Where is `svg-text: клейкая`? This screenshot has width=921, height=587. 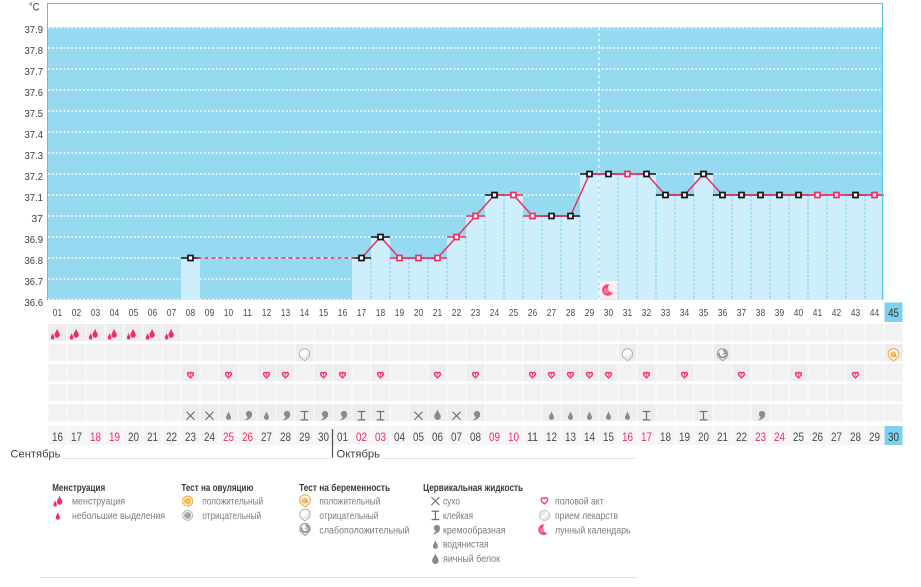 svg-text: клейкая is located at coordinates (458, 516).